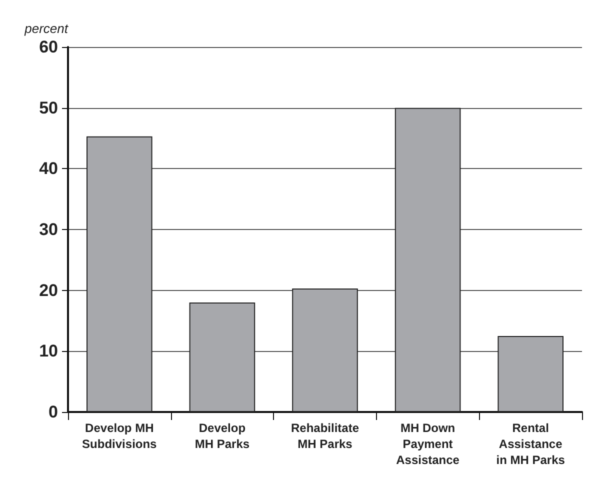 This screenshot has height=478, width=592. I want to click on x-tick-label: Develop MH Subdivisions, so click(120, 436).